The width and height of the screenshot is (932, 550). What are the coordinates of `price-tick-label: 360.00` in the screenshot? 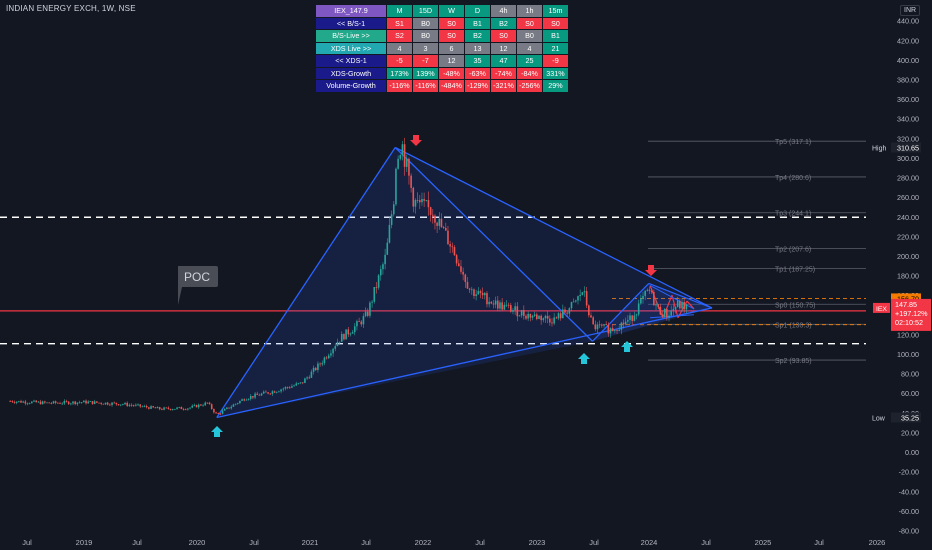 It's located at (908, 99).